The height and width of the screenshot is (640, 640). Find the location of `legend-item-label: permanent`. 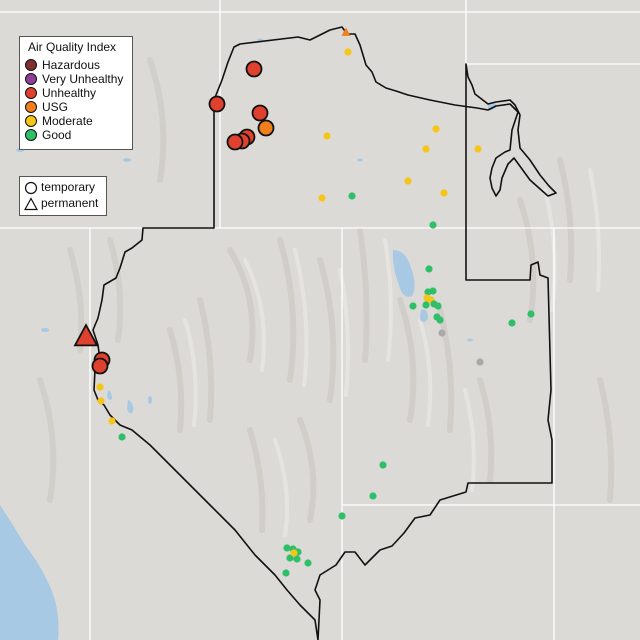

legend-item-label: permanent is located at coordinates (70, 203).